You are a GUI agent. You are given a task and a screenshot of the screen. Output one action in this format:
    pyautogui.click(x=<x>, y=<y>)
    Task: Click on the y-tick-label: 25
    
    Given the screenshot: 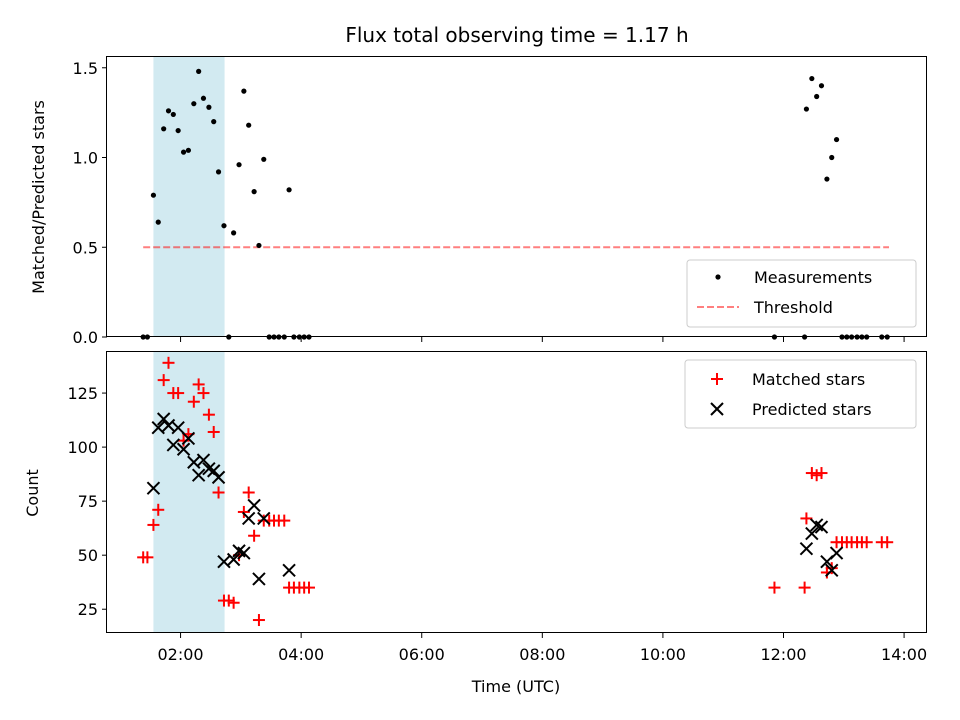 What is the action you would take?
    pyautogui.click(x=88, y=609)
    